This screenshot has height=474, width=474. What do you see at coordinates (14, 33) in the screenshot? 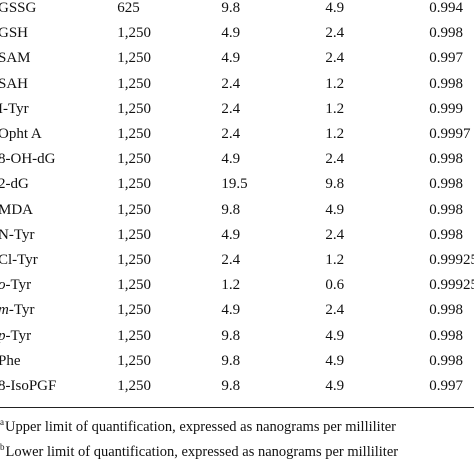
I see `analyte-name-cell: GSH` at bounding box center [14, 33].